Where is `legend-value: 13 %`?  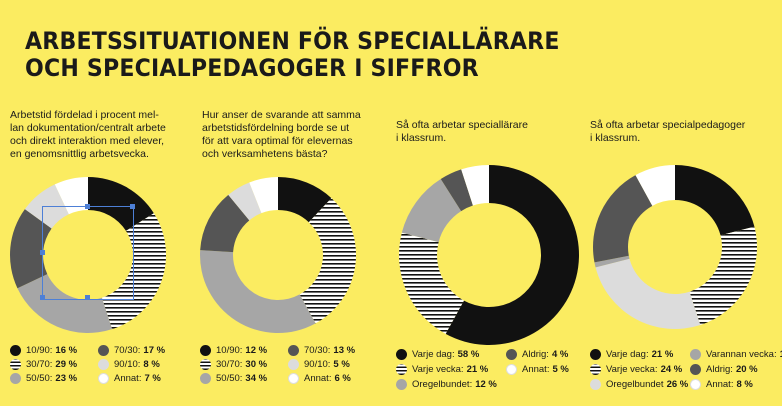 legend-value: 13 % is located at coordinates (344, 350).